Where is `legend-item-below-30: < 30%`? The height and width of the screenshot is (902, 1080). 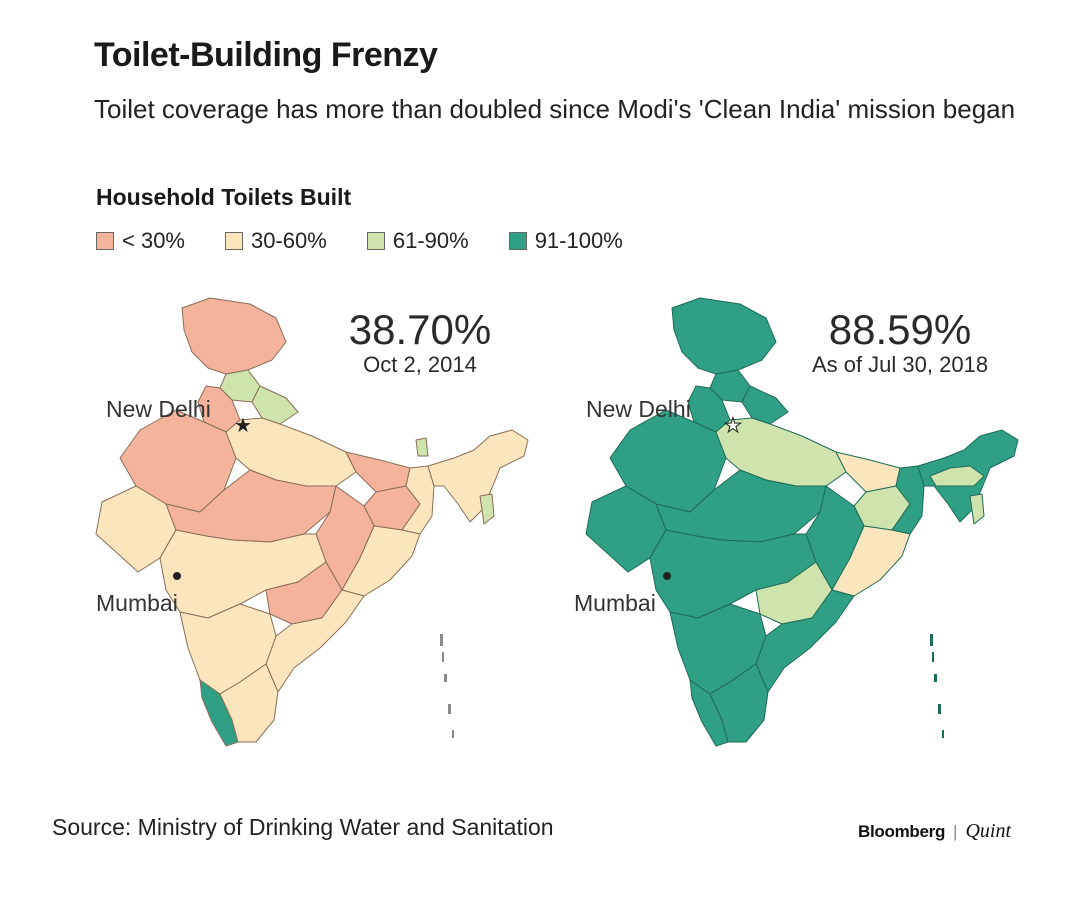 legend-item-below-30: < 30% is located at coordinates (140, 241).